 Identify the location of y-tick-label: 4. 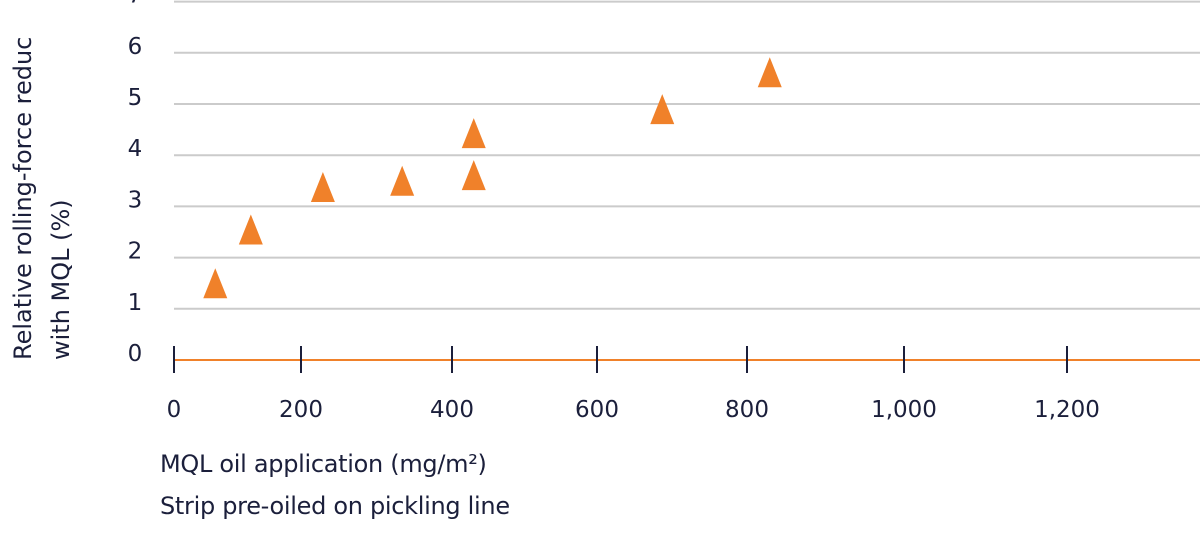
(135, 149).